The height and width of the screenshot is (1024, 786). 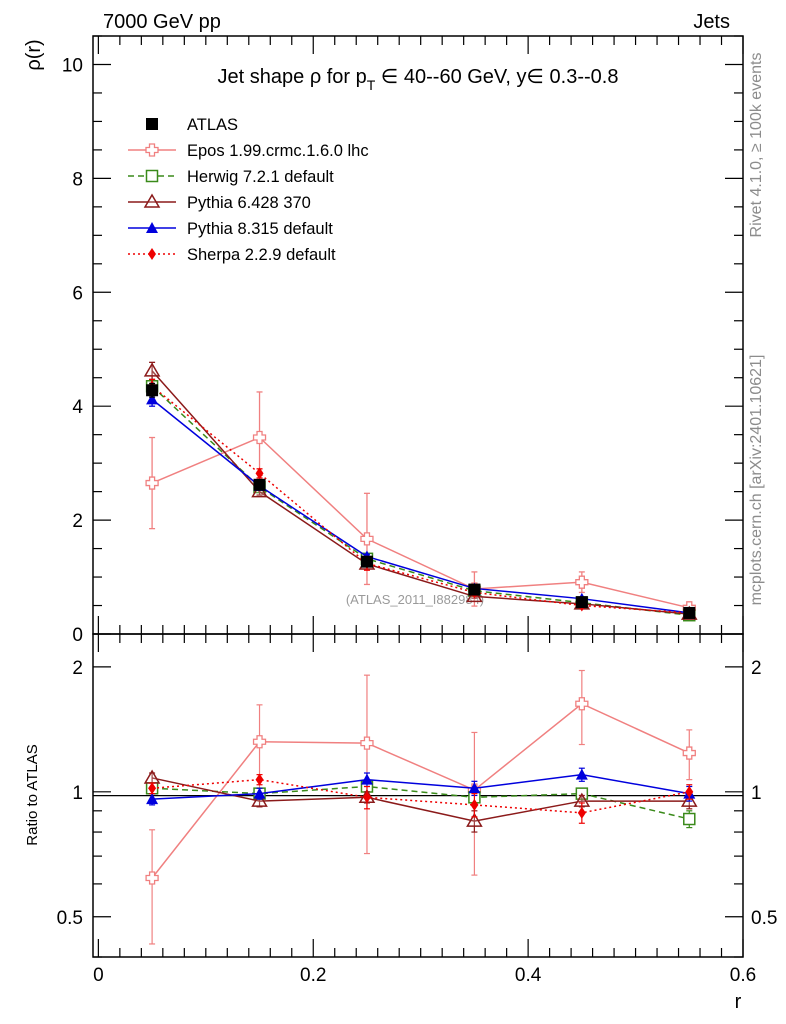 What do you see at coordinates (764, 918) in the screenshot?
I see `ratio-y-tick-label-right: 0.5` at bounding box center [764, 918].